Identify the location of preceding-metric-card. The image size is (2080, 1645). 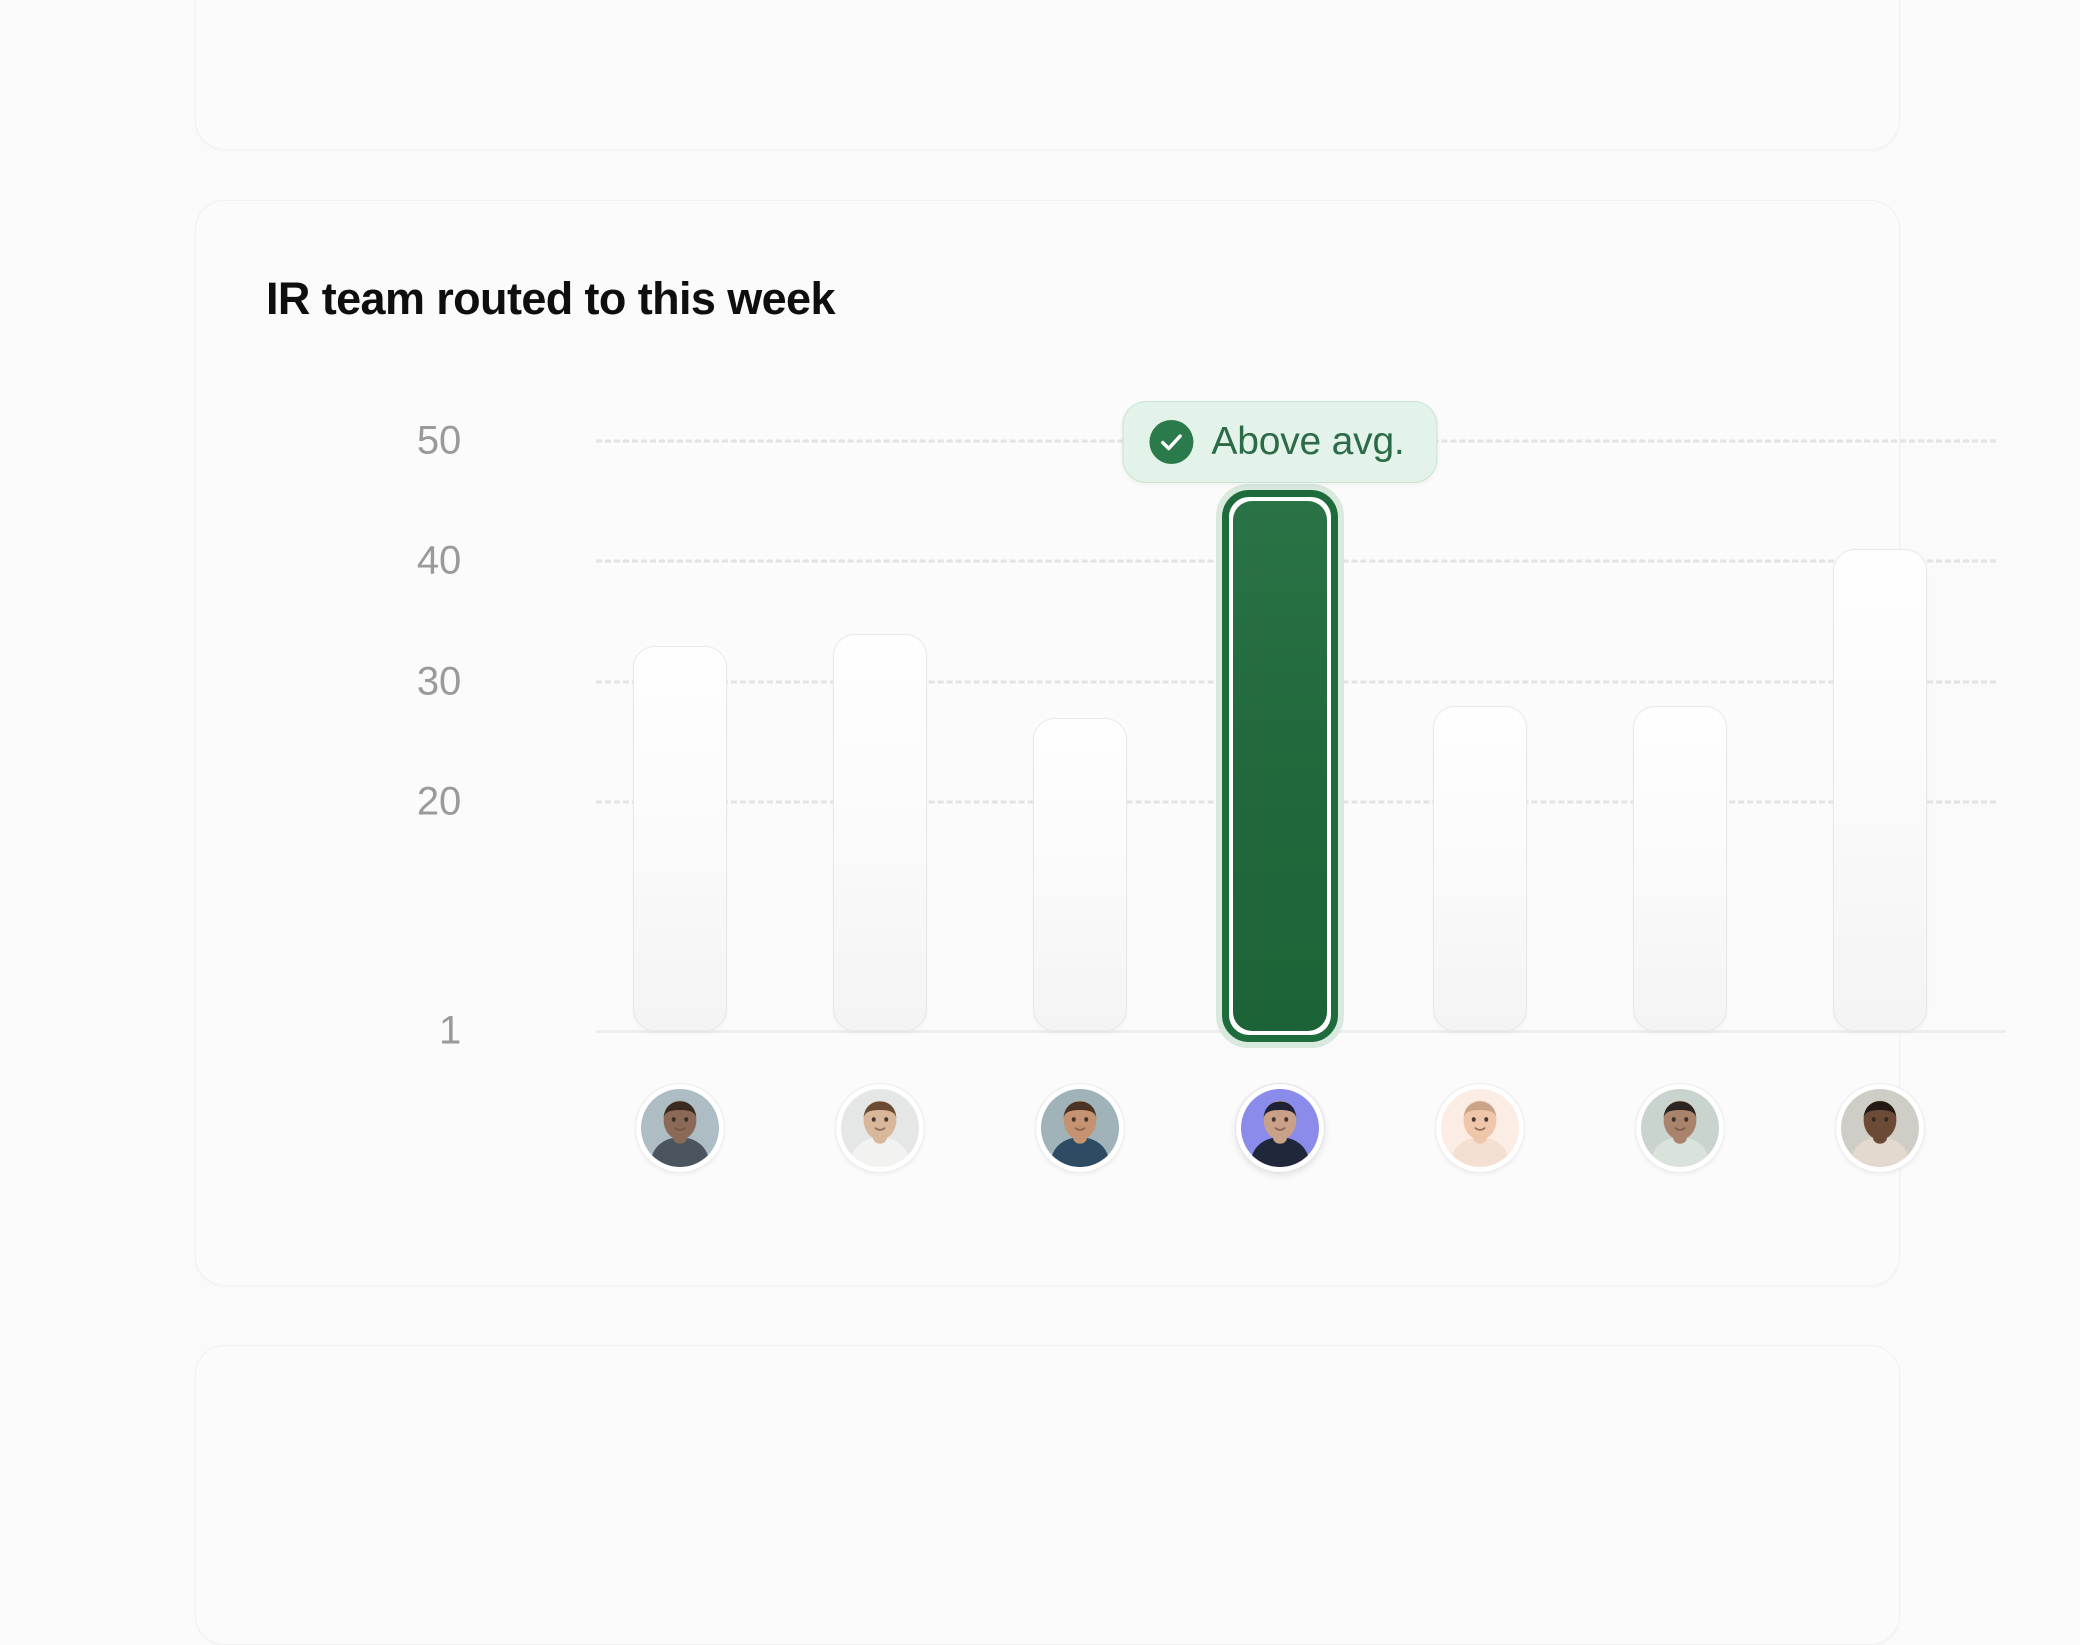
(1047, 75).